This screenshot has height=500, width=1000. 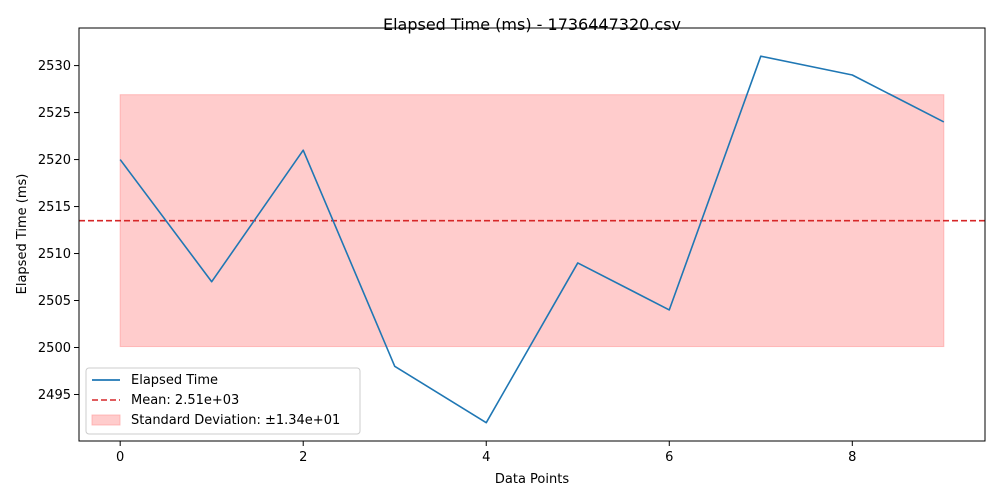 I want to click on y-tick-label: 2510, so click(x=54, y=254).